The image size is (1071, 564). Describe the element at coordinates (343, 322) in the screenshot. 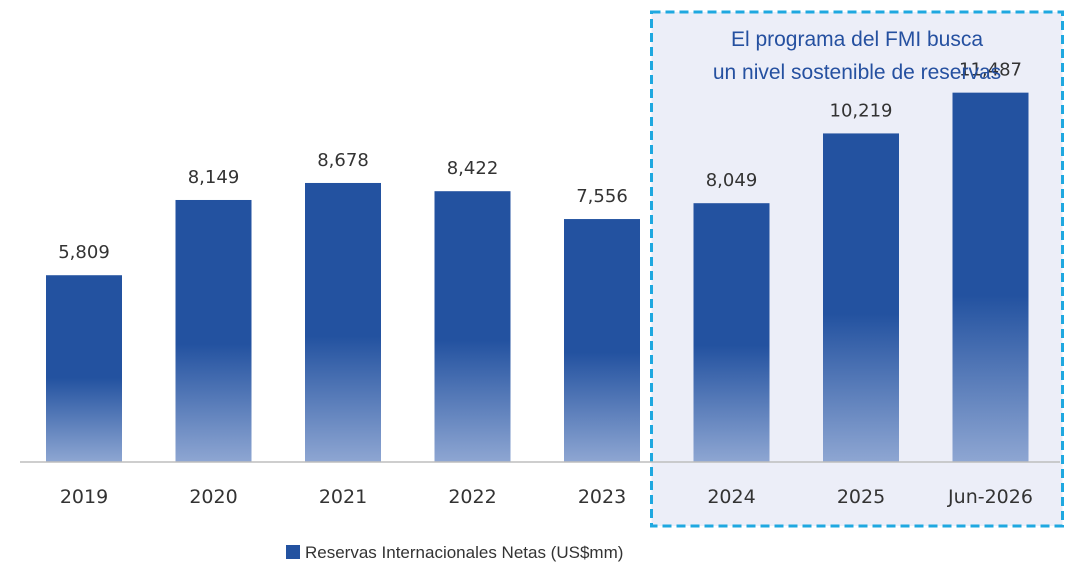

I see `bar-2021` at that location.